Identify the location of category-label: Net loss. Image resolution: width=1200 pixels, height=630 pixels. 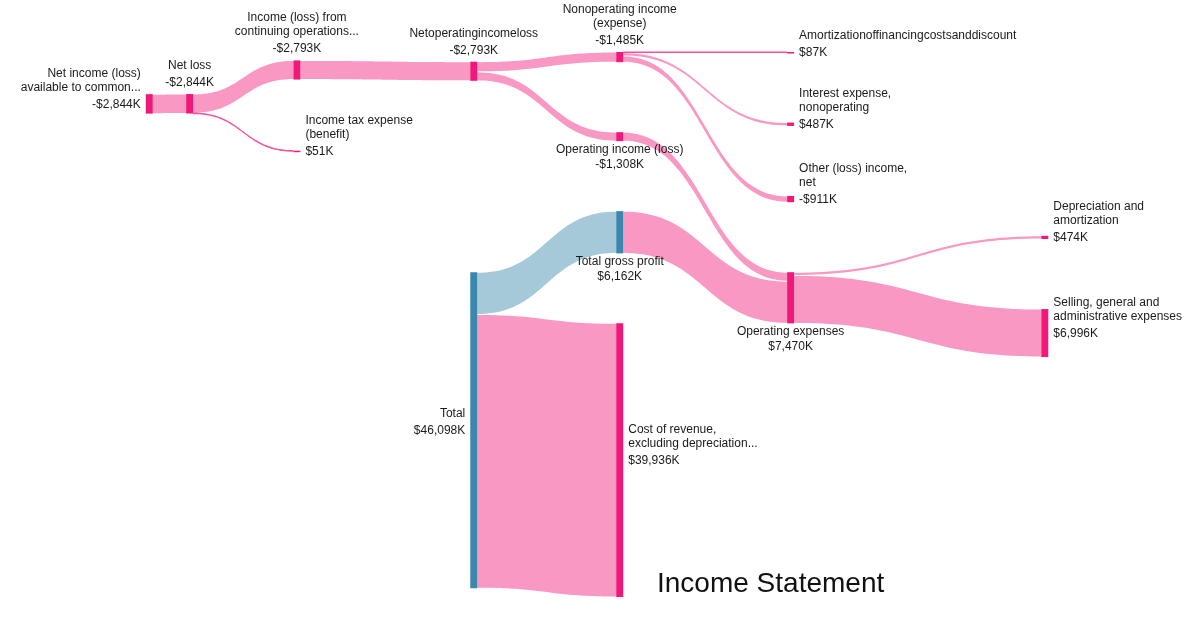
(189, 65).